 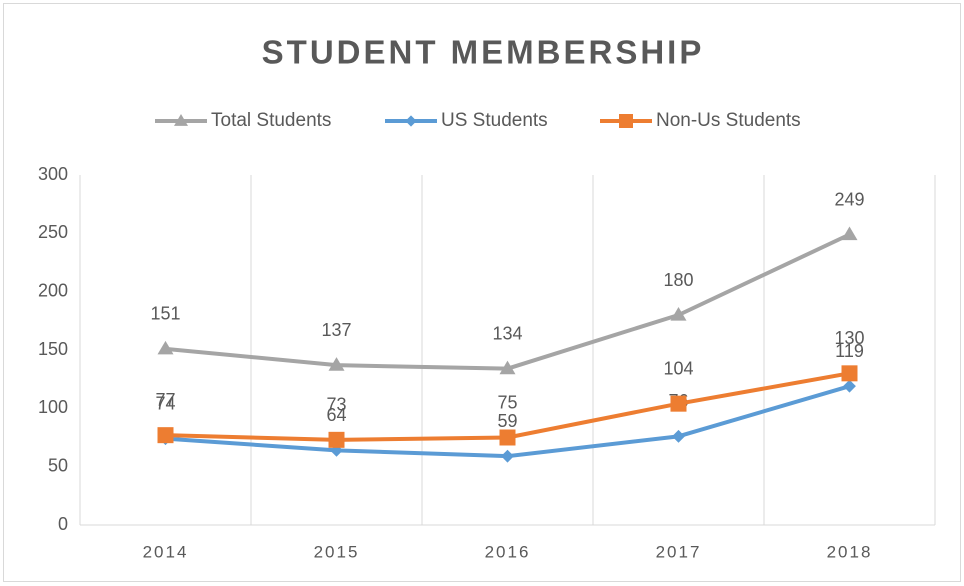 What do you see at coordinates (58, 465) in the screenshot?
I see `y-tick-label: 50` at bounding box center [58, 465].